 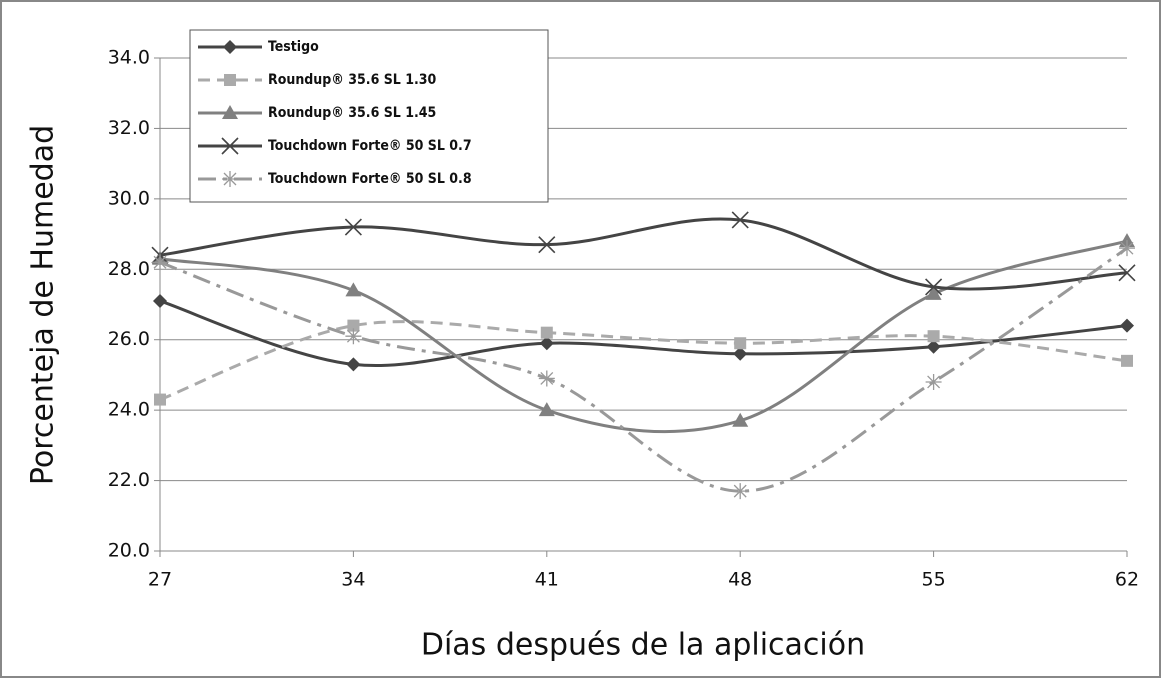 I want to click on y-tick-label: 24.0, so click(x=129, y=410).